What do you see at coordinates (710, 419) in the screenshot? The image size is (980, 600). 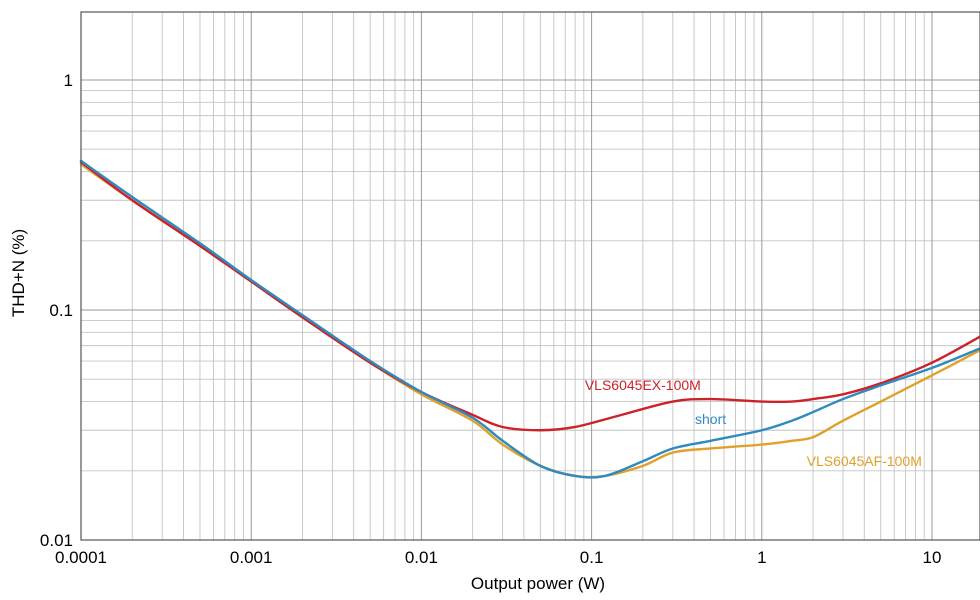 I see `series-label-short: short` at bounding box center [710, 419].